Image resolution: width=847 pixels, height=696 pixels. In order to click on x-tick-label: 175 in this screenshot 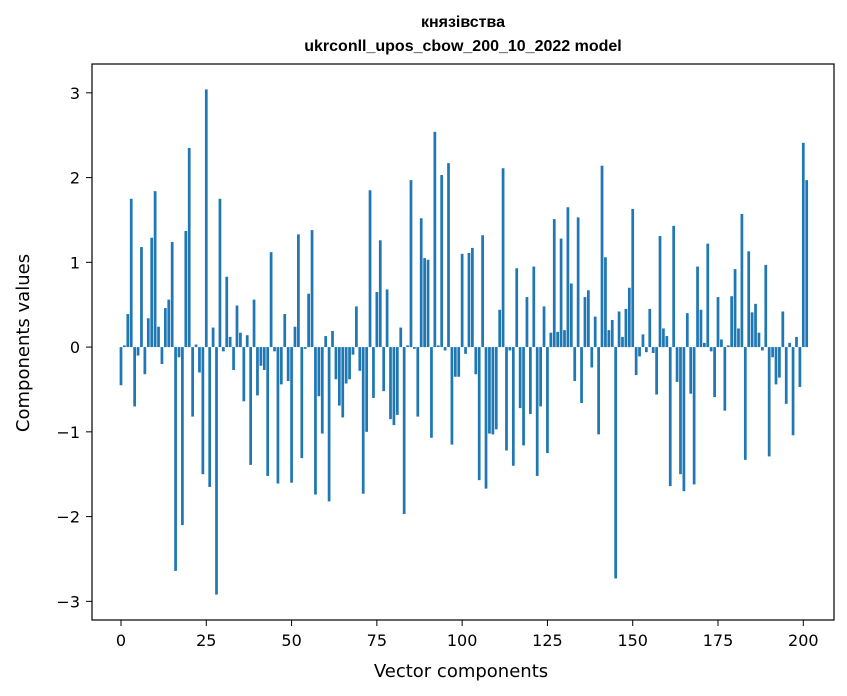, I will do `click(718, 640)`.